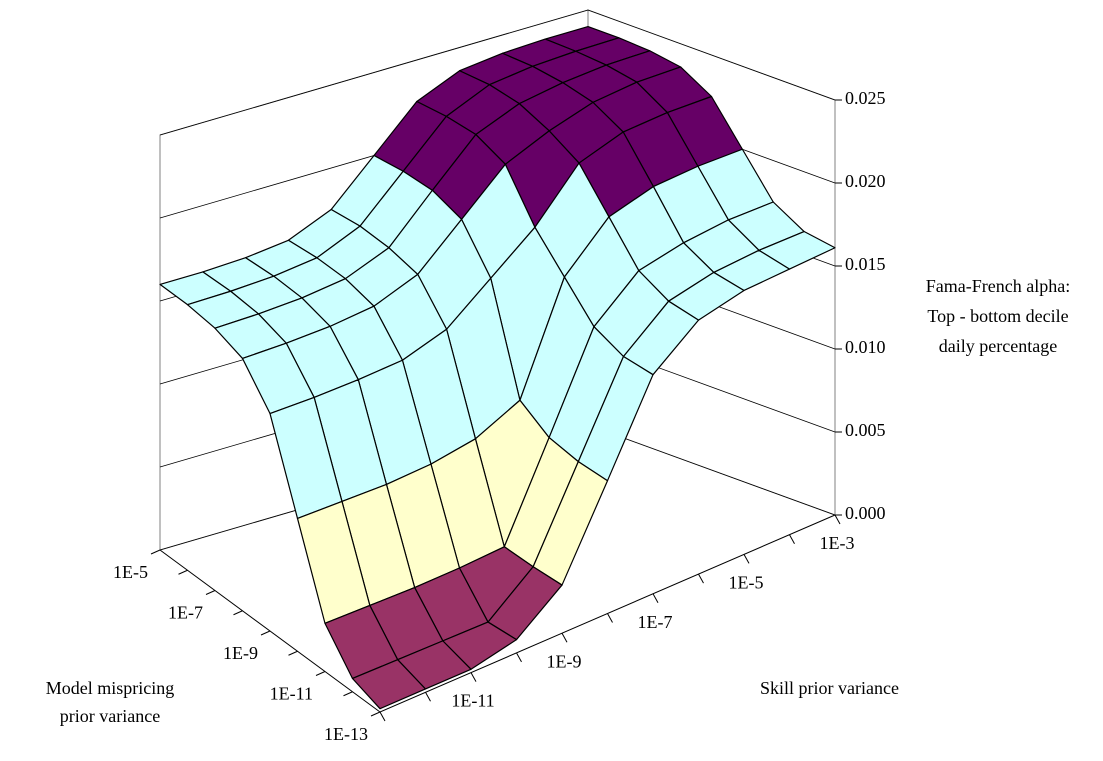 This screenshot has height=761, width=1103. I want to click on y-tick-label: 1E-11, so click(291, 694).